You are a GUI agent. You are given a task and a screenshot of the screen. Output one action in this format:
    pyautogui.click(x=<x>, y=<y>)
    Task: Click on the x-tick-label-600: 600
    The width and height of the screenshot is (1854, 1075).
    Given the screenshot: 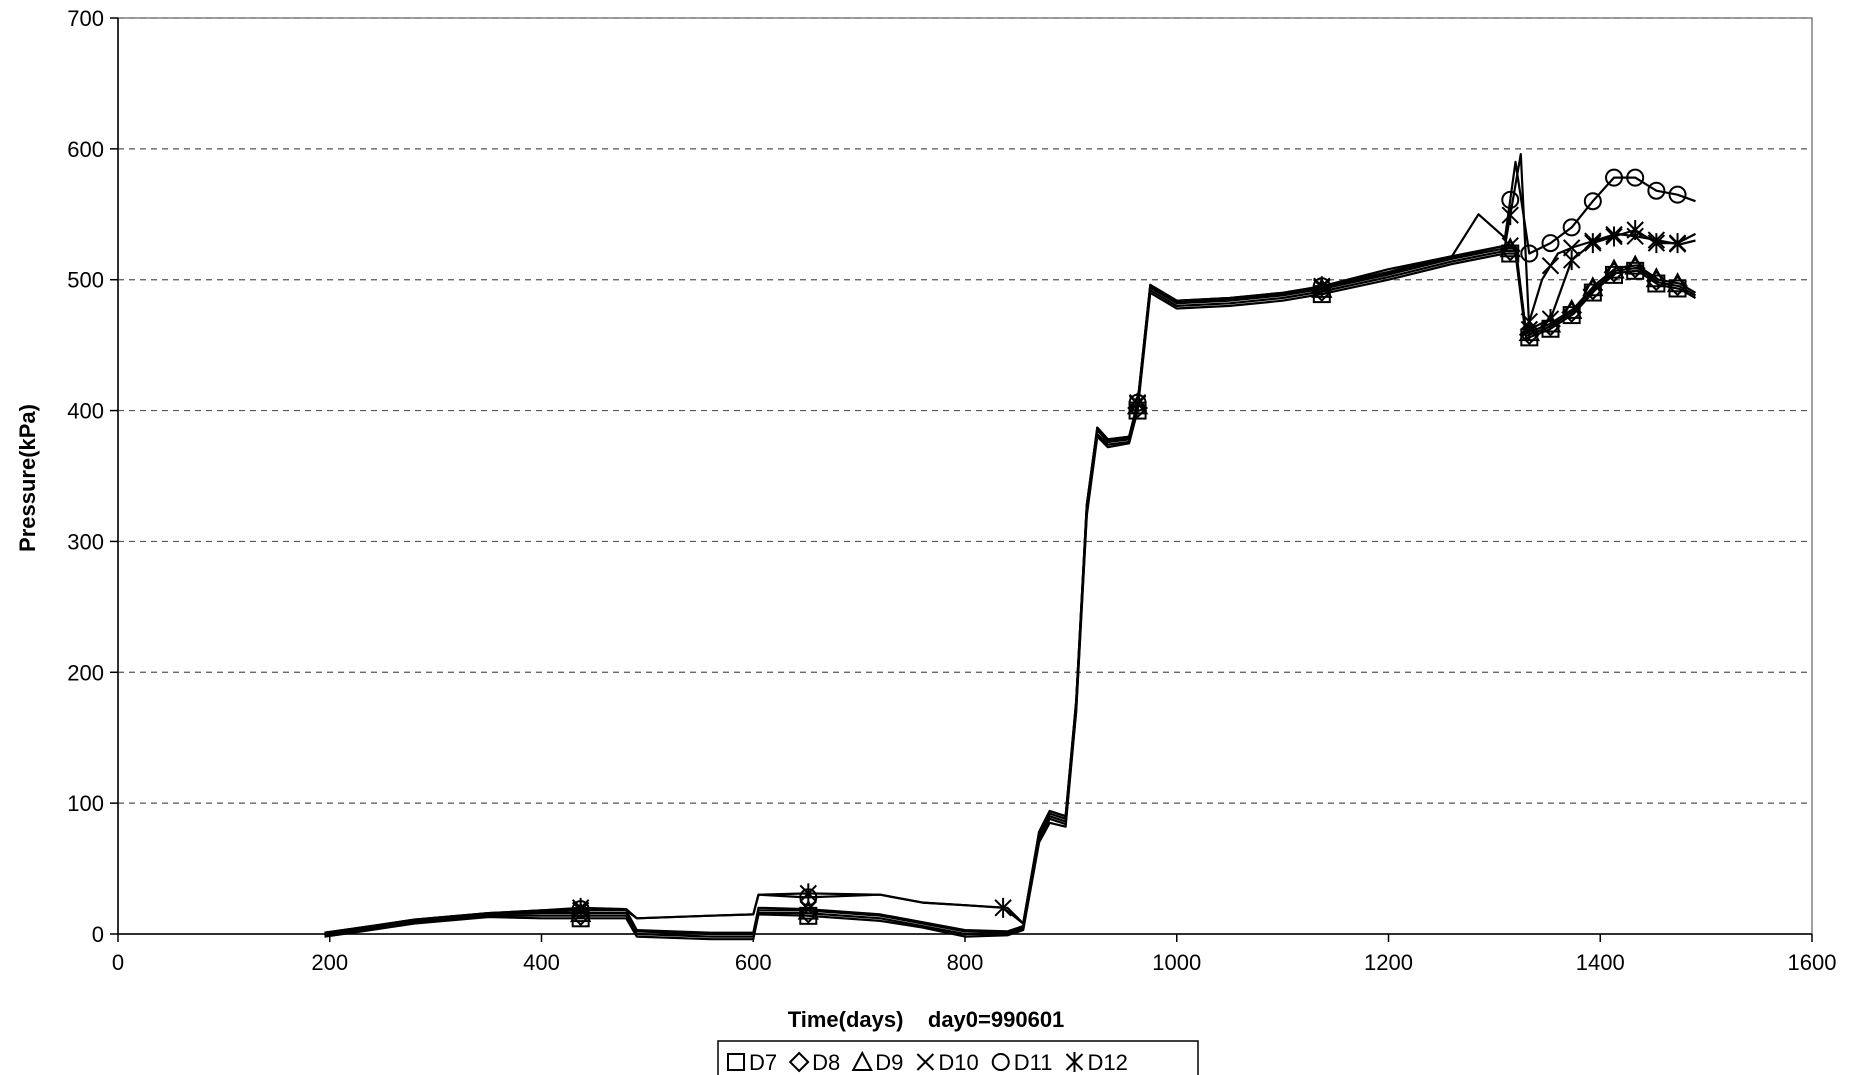 What is the action you would take?
    pyautogui.click(x=753, y=962)
    